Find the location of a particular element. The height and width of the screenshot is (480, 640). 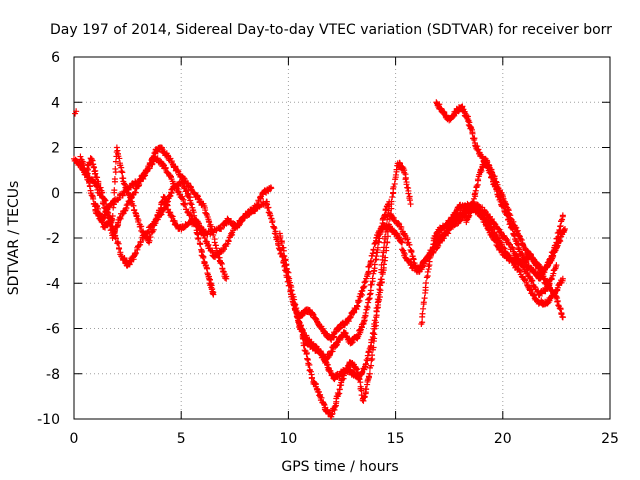

x-tick-label: 5 is located at coordinates (181, 439).